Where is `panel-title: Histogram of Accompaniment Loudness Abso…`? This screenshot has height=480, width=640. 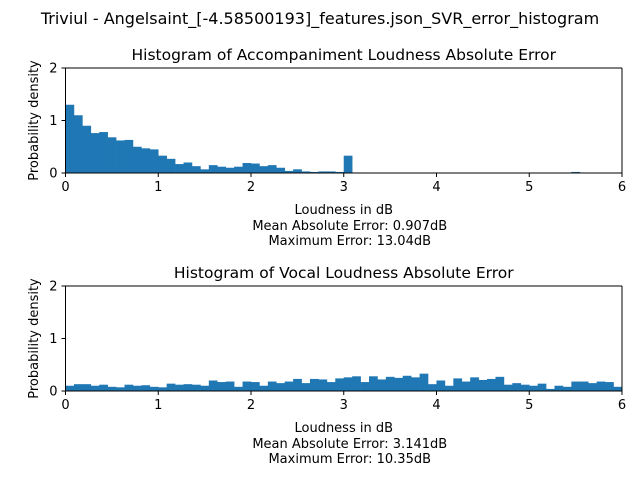 panel-title: Histogram of Accompaniment Loudness Abso… is located at coordinates (344, 55).